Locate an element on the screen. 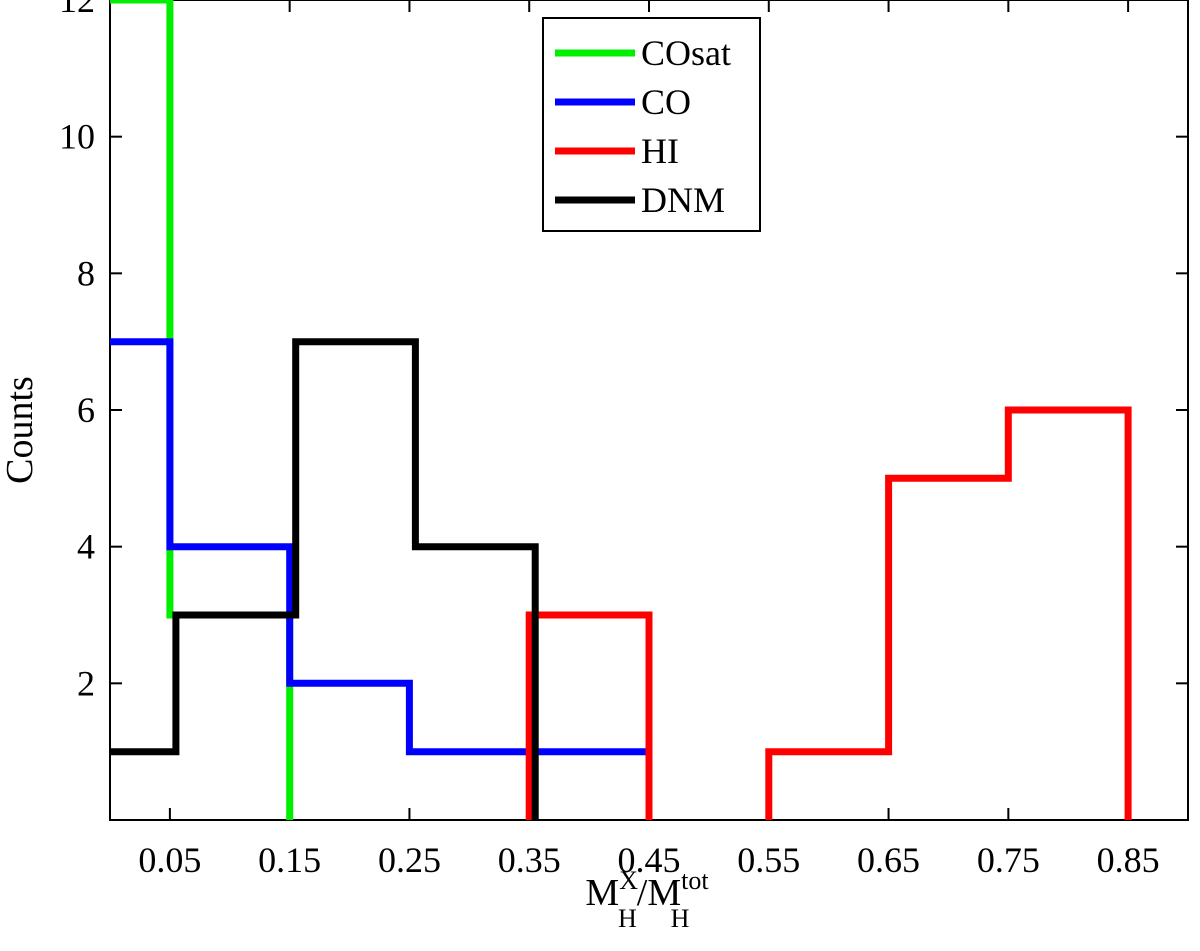  x-axis-label: MX H/Mtot H is located at coordinates (647, 899).